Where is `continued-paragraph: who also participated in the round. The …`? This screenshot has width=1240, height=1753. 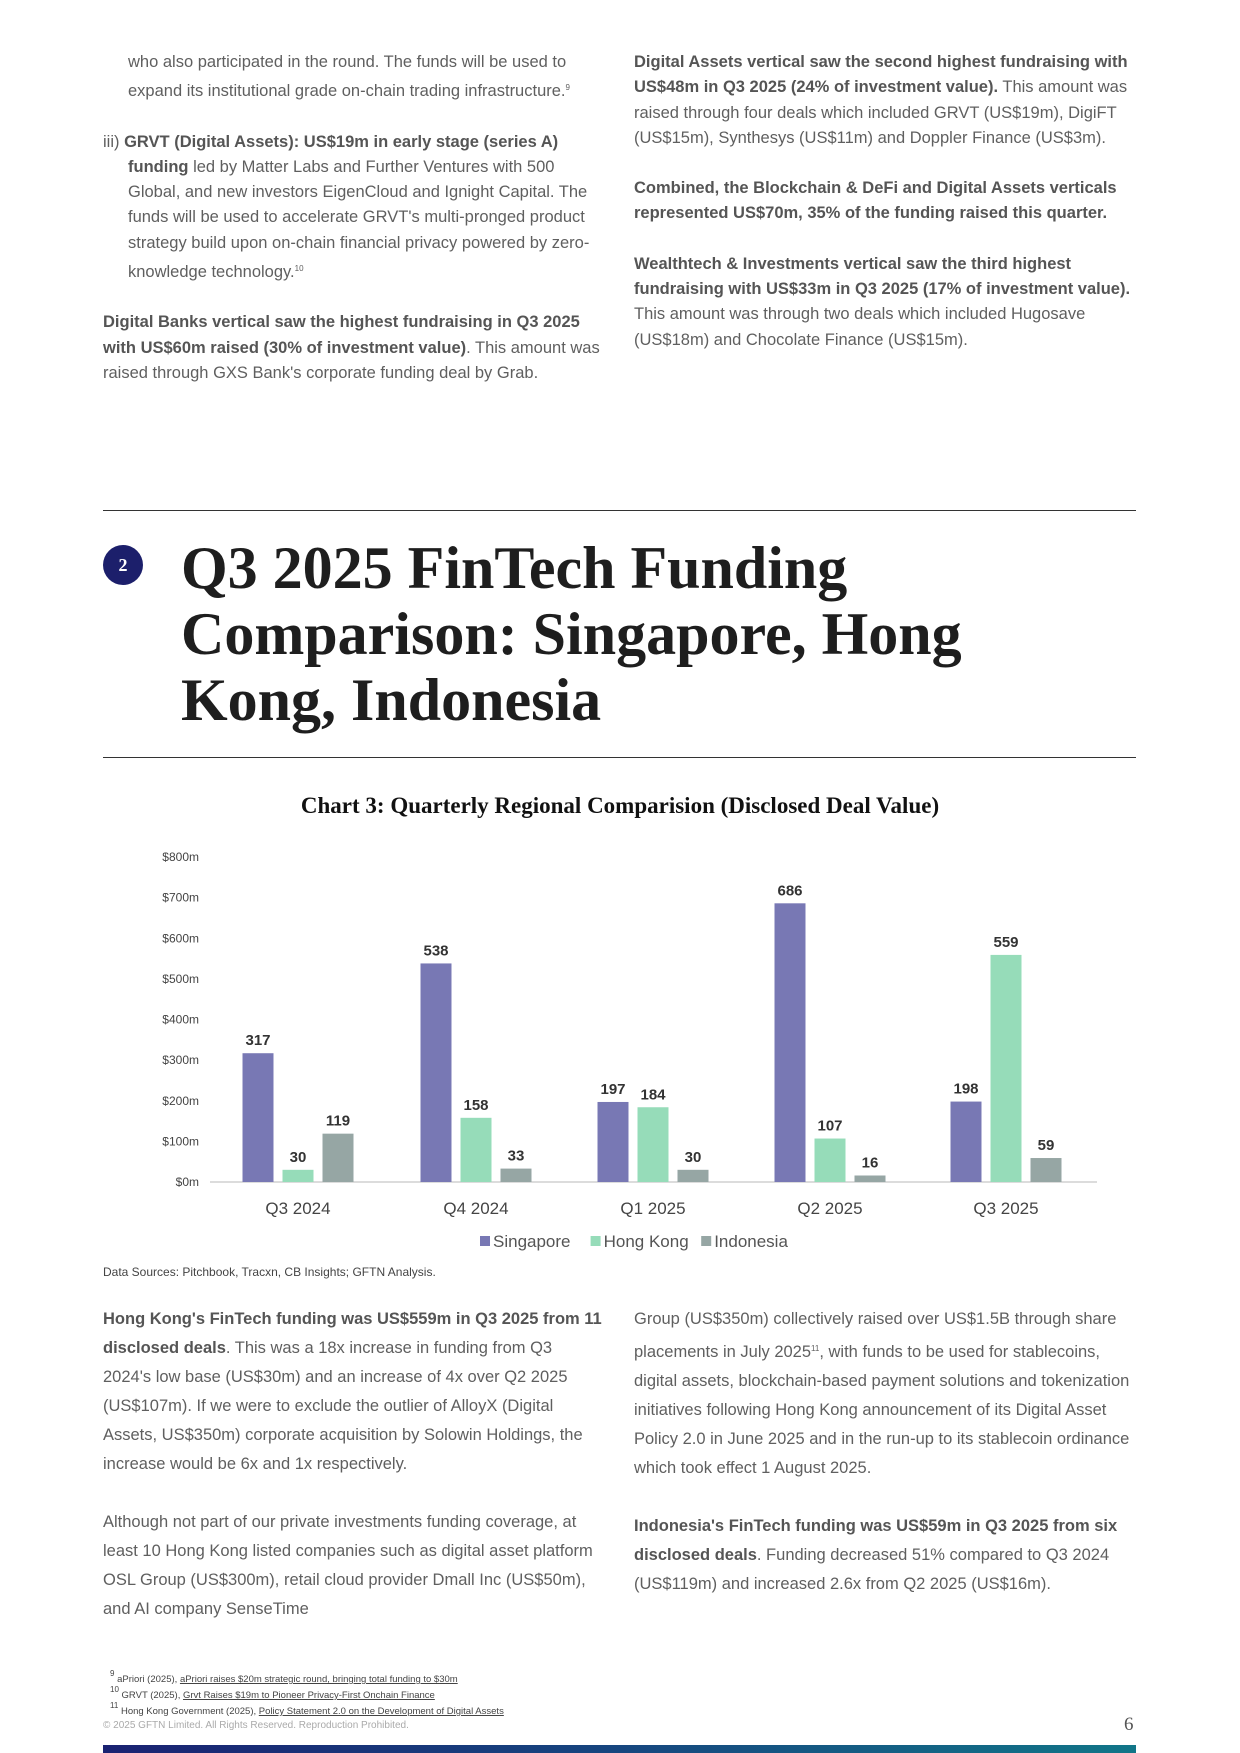 continued-paragraph: who also participated in the round. The … is located at coordinates (353, 77).